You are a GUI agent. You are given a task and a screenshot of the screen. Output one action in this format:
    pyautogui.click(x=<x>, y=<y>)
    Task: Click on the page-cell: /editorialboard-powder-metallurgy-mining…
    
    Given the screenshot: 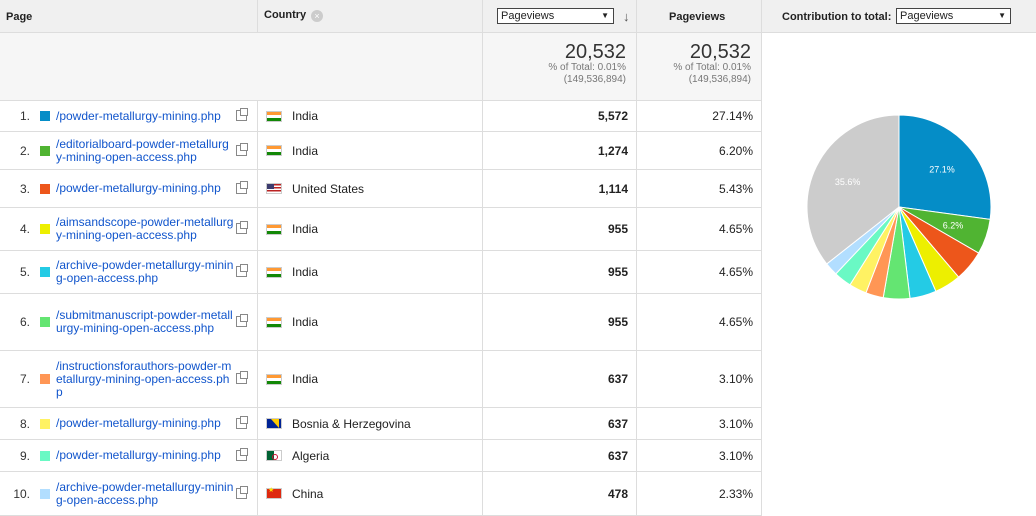 What is the action you would take?
    pyautogui.click(x=146, y=150)
    